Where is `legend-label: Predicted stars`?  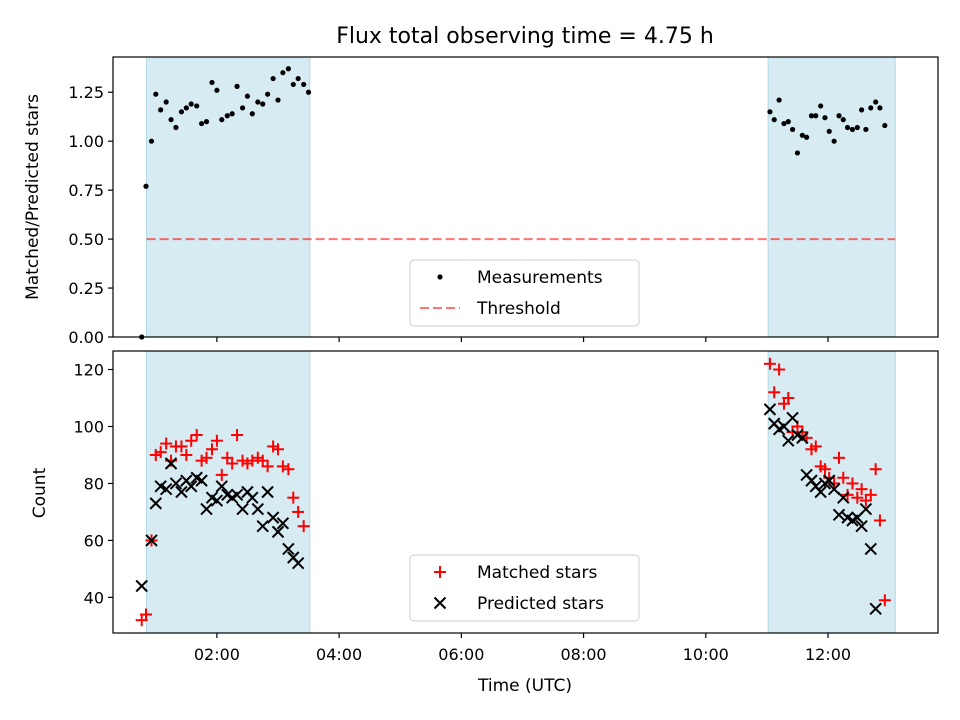
legend-label: Predicted stars is located at coordinates (540, 604).